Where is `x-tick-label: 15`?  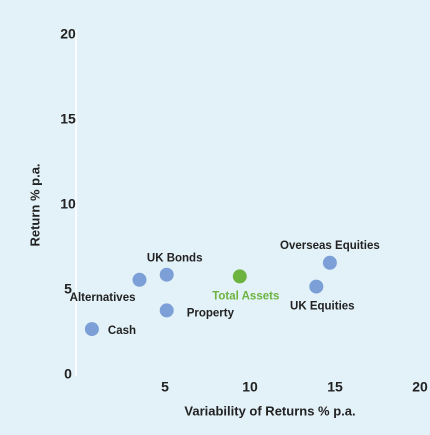 x-tick-label: 15 is located at coordinates (335, 387).